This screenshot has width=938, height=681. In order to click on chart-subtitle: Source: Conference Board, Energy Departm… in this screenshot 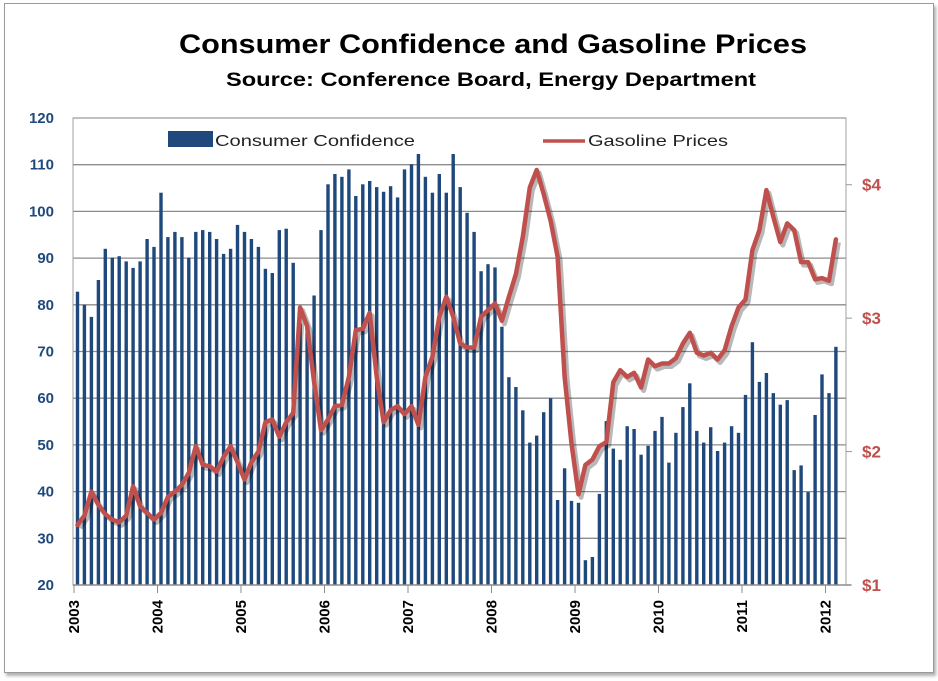, I will do `click(491, 80)`.